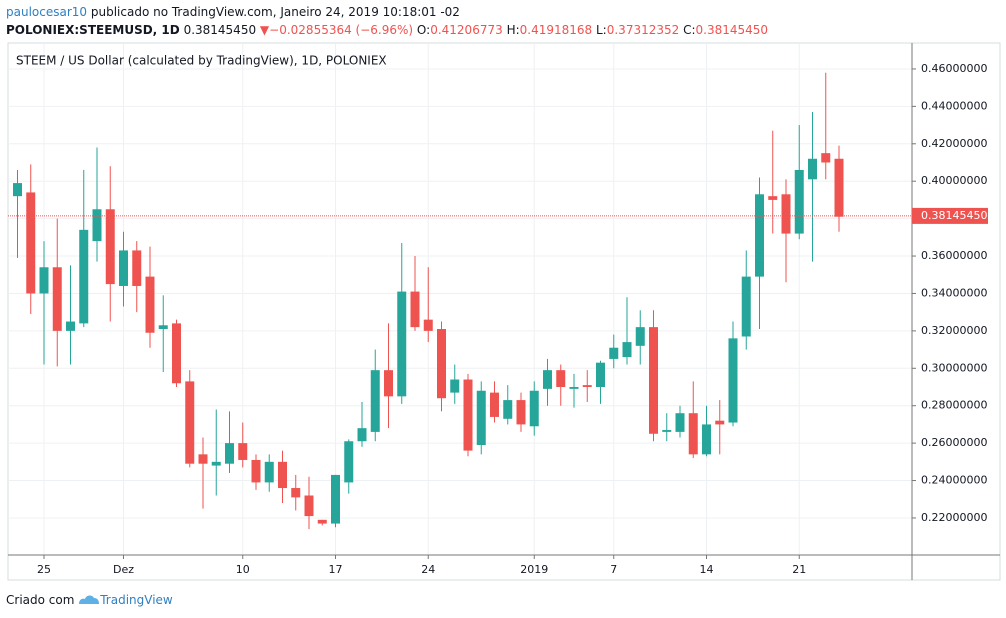  What do you see at coordinates (93, 30) in the screenshot?
I see `symbol: POLONIEX:STEEMUSD, 1D` at bounding box center [93, 30].